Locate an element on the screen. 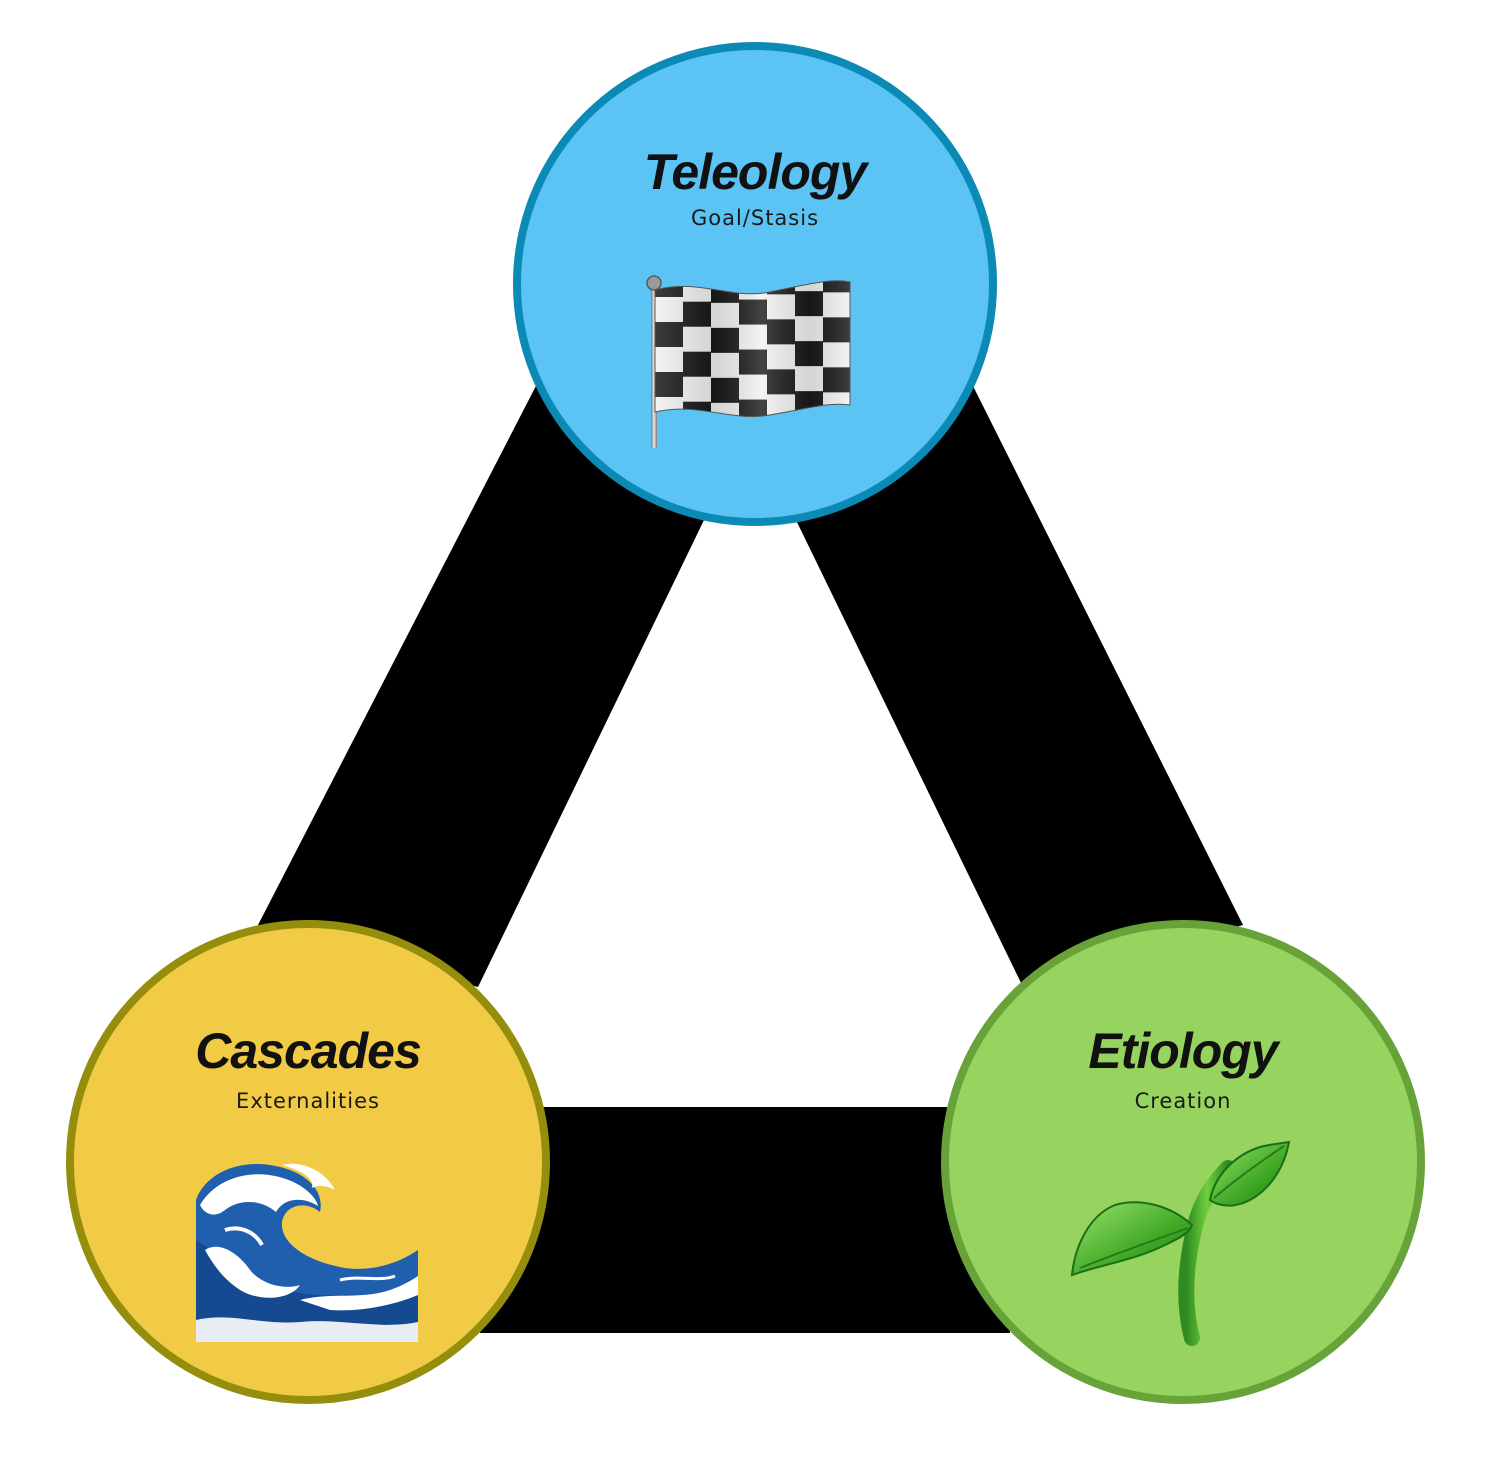  cascades-title: Cascades is located at coordinates (308, 1051).